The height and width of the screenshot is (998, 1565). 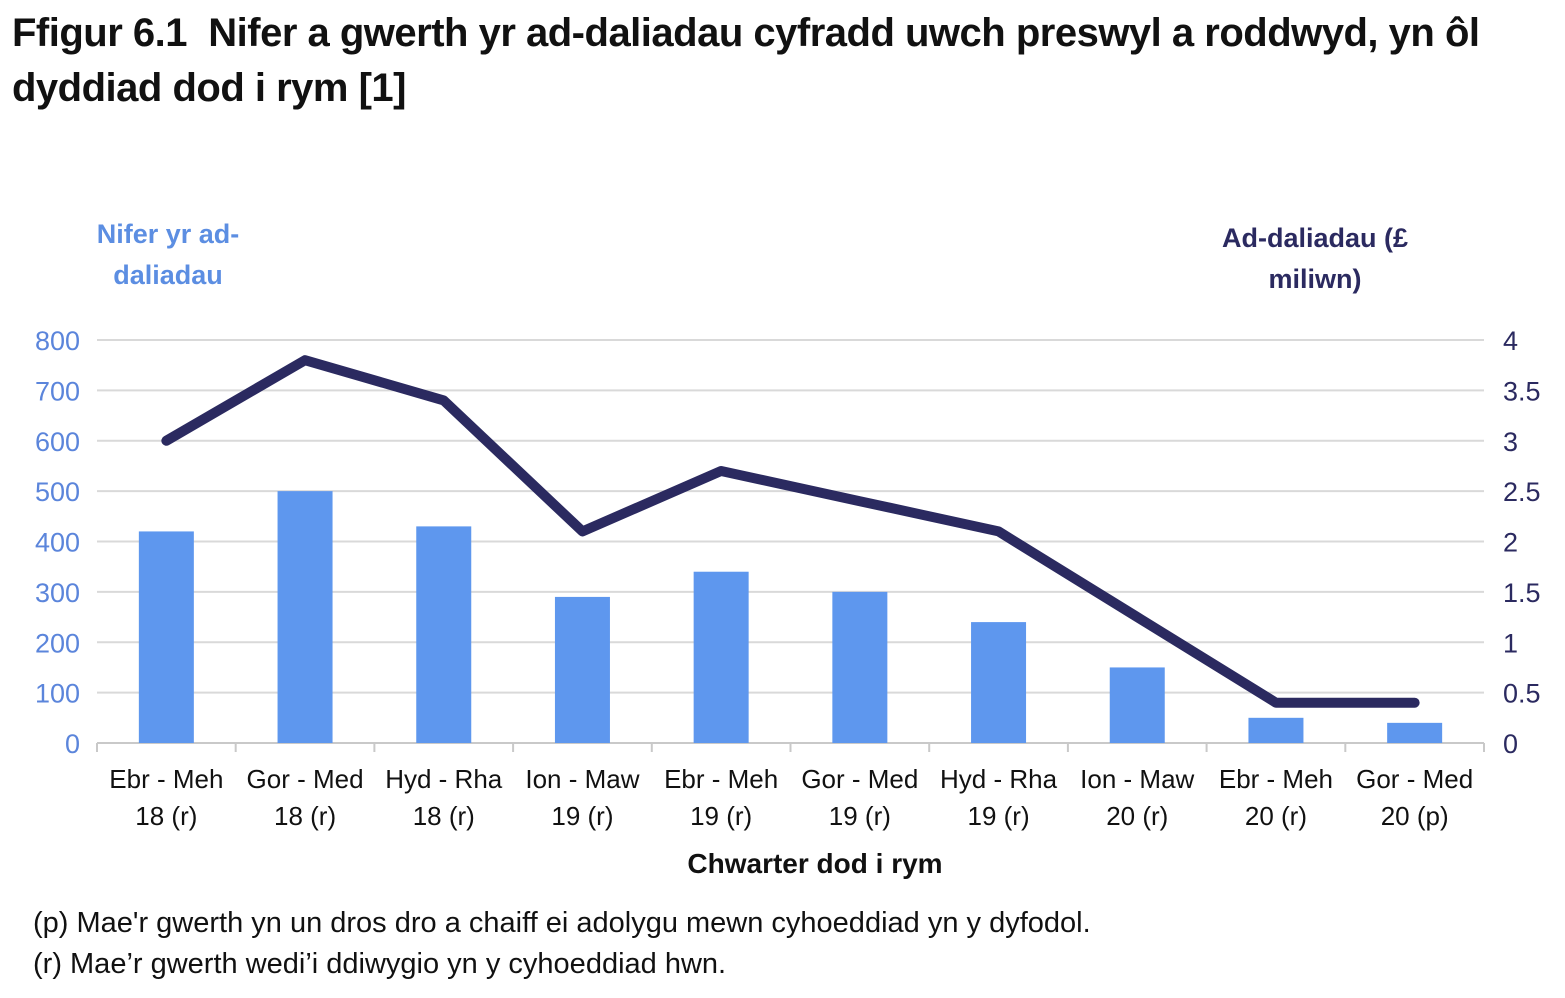 What do you see at coordinates (168, 274) in the screenshot?
I see `left-axis-title-line2: daliadau` at bounding box center [168, 274].